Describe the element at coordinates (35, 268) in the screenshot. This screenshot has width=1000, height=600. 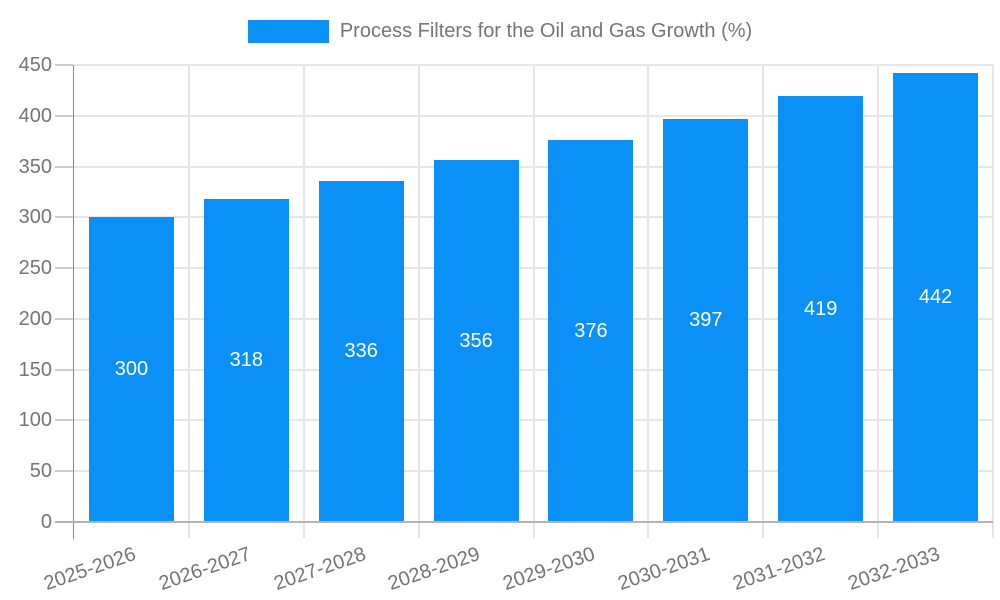
I see `y-axis-label: 250` at that location.